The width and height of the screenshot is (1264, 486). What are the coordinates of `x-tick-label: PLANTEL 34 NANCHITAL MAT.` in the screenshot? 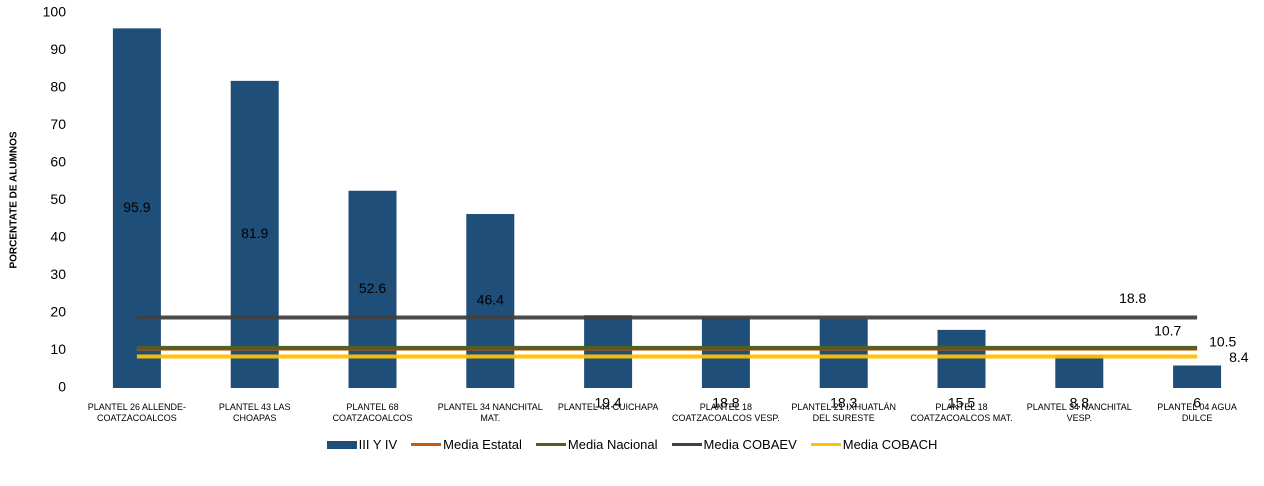 It's located at (490, 412).